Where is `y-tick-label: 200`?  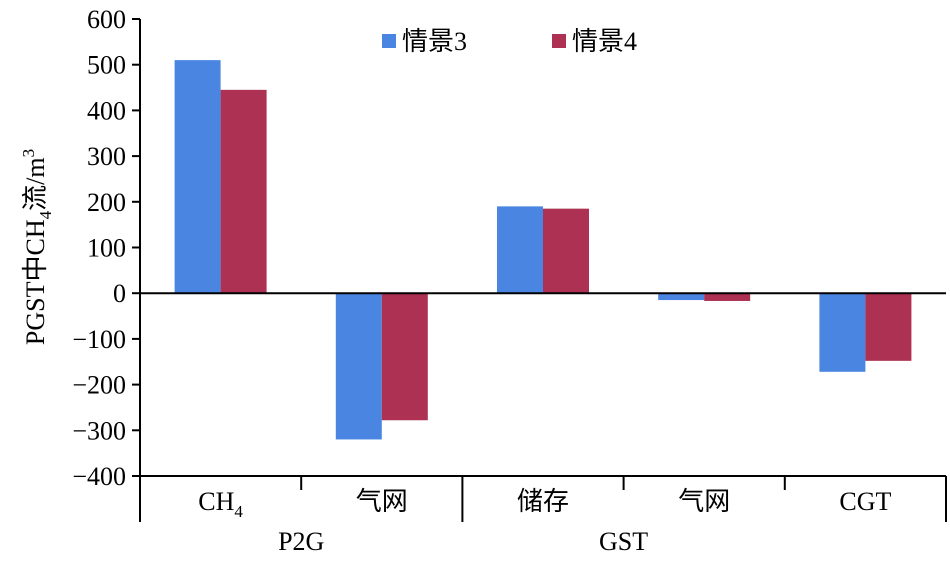
y-tick-label: 200 is located at coordinates (106, 202).